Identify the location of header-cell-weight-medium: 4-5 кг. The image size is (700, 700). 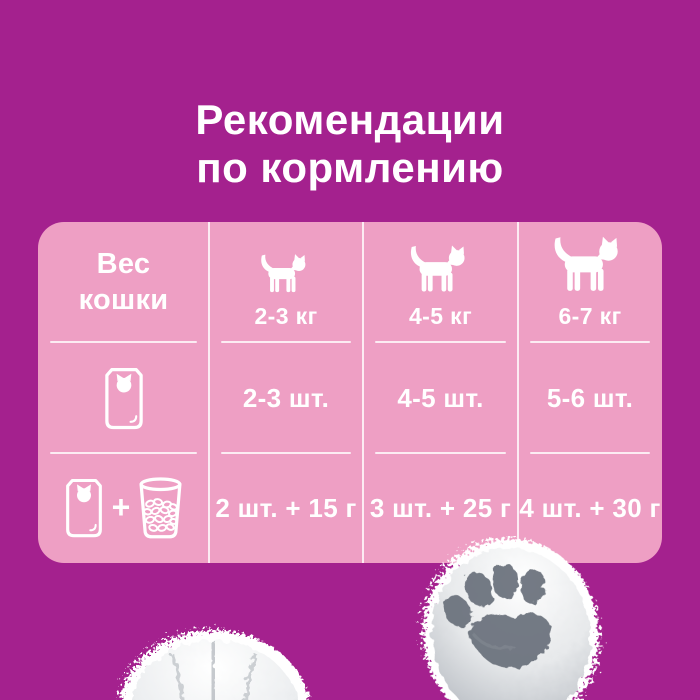
(440, 282).